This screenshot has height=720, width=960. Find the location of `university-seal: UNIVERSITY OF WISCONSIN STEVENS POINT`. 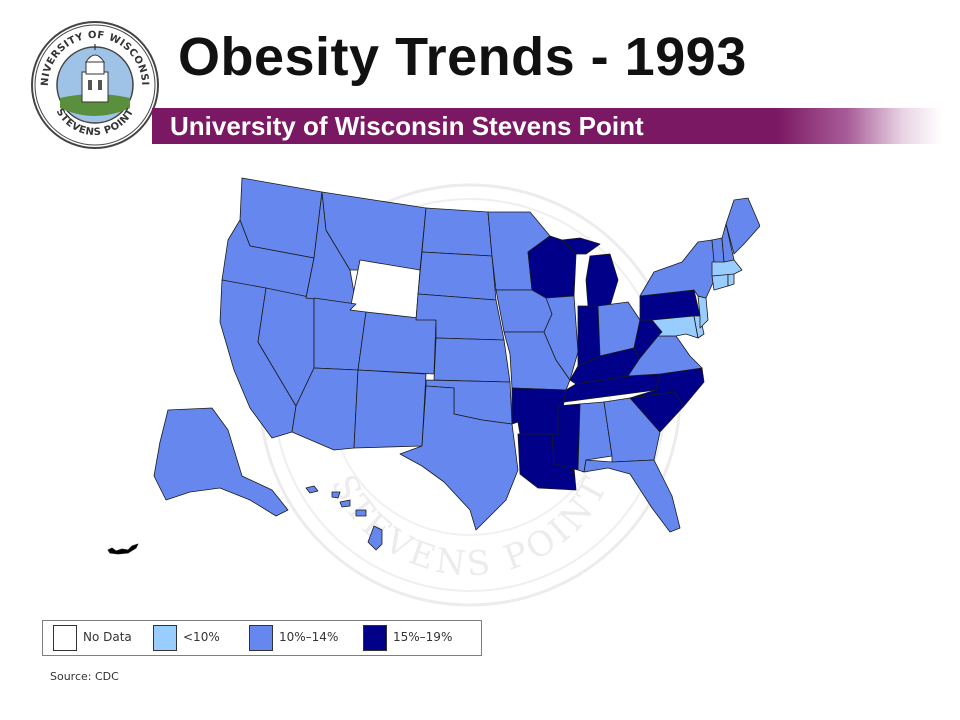

university-seal: UNIVERSITY OF WISCONSIN STEVENS POINT is located at coordinates (94, 84).